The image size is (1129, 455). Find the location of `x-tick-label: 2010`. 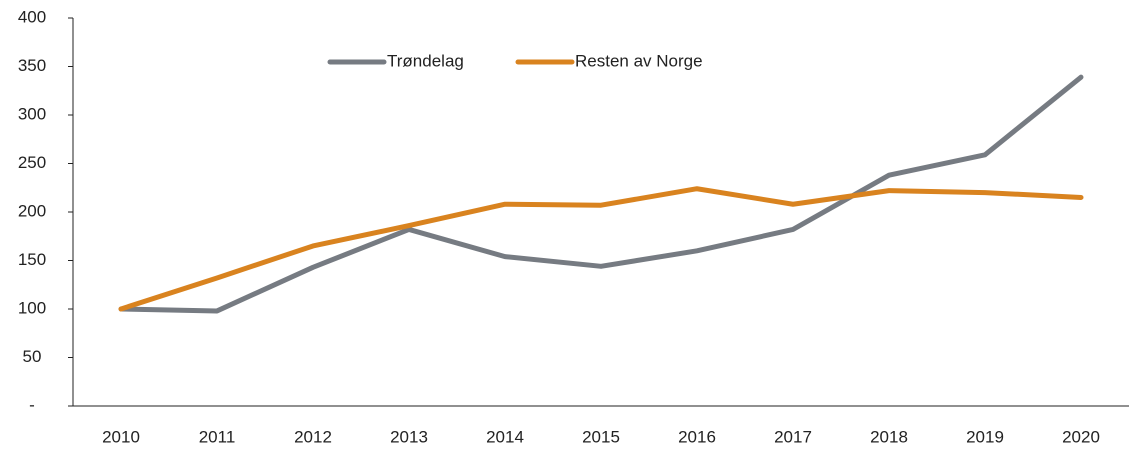

x-tick-label: 2010 is located at coordinates (121, 436).